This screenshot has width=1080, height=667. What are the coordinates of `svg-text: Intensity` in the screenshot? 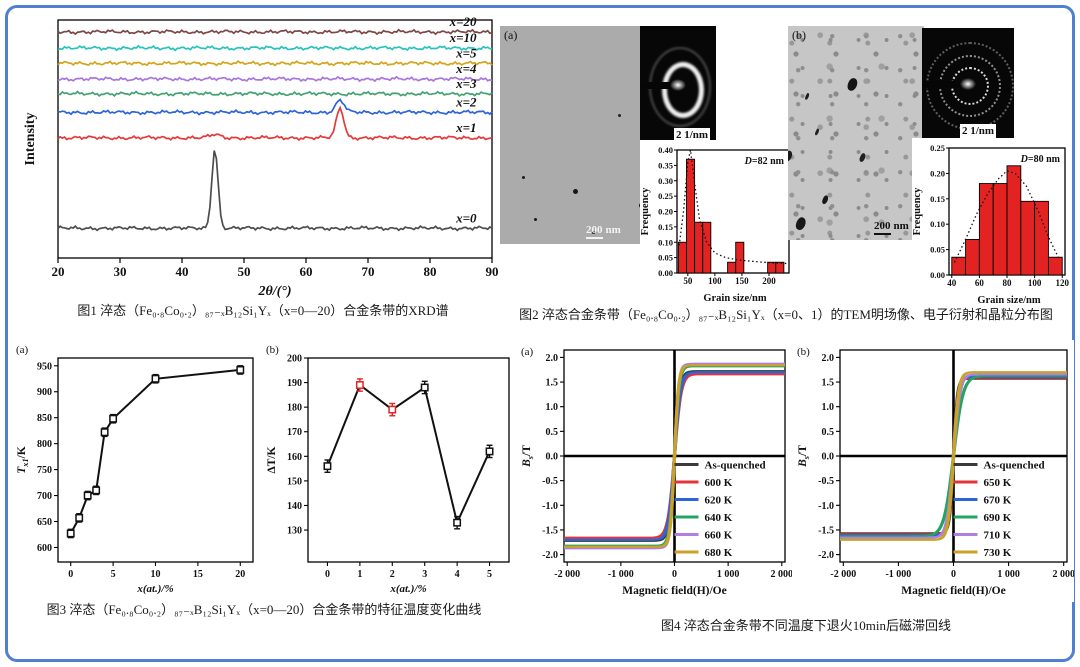 It's located at (30, 139).